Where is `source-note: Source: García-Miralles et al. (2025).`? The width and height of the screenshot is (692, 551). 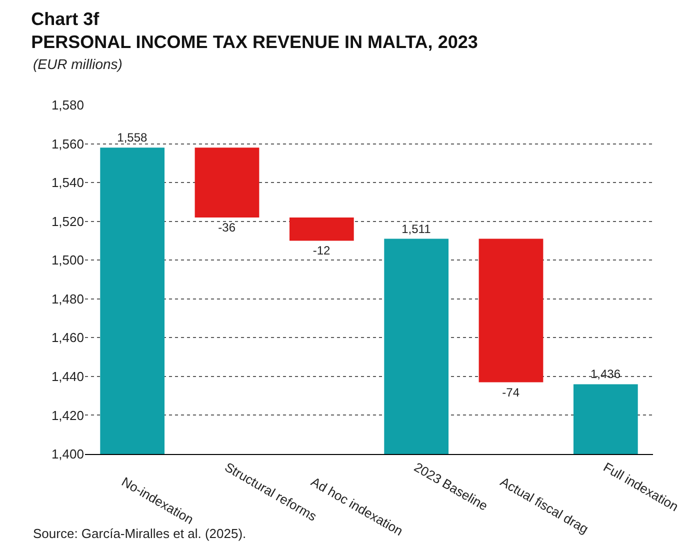 source-note: Source: García-Miralles et al. (2025). is located at coordinates (139, 533).